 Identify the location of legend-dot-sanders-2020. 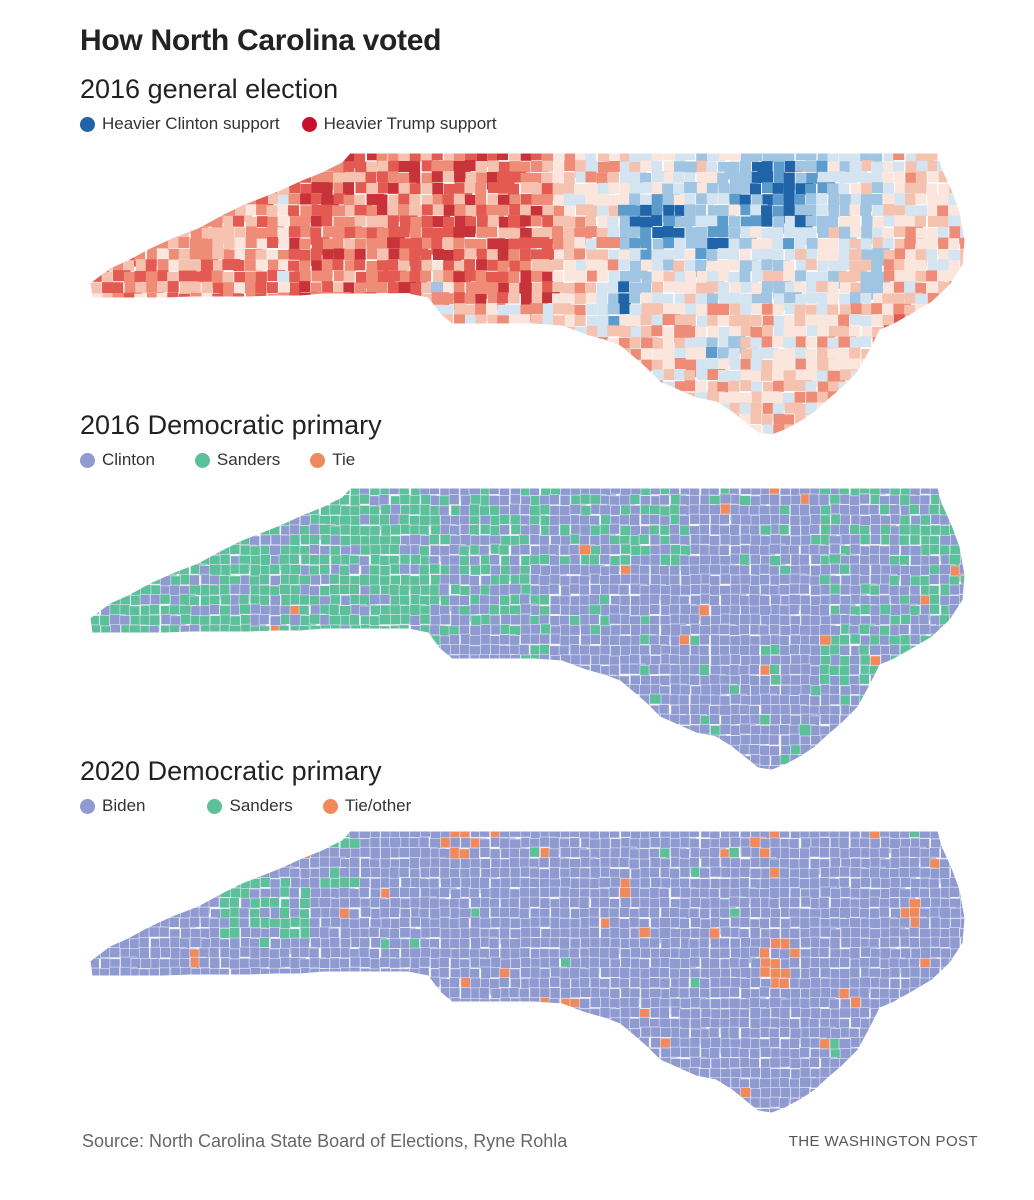
(215, 806).